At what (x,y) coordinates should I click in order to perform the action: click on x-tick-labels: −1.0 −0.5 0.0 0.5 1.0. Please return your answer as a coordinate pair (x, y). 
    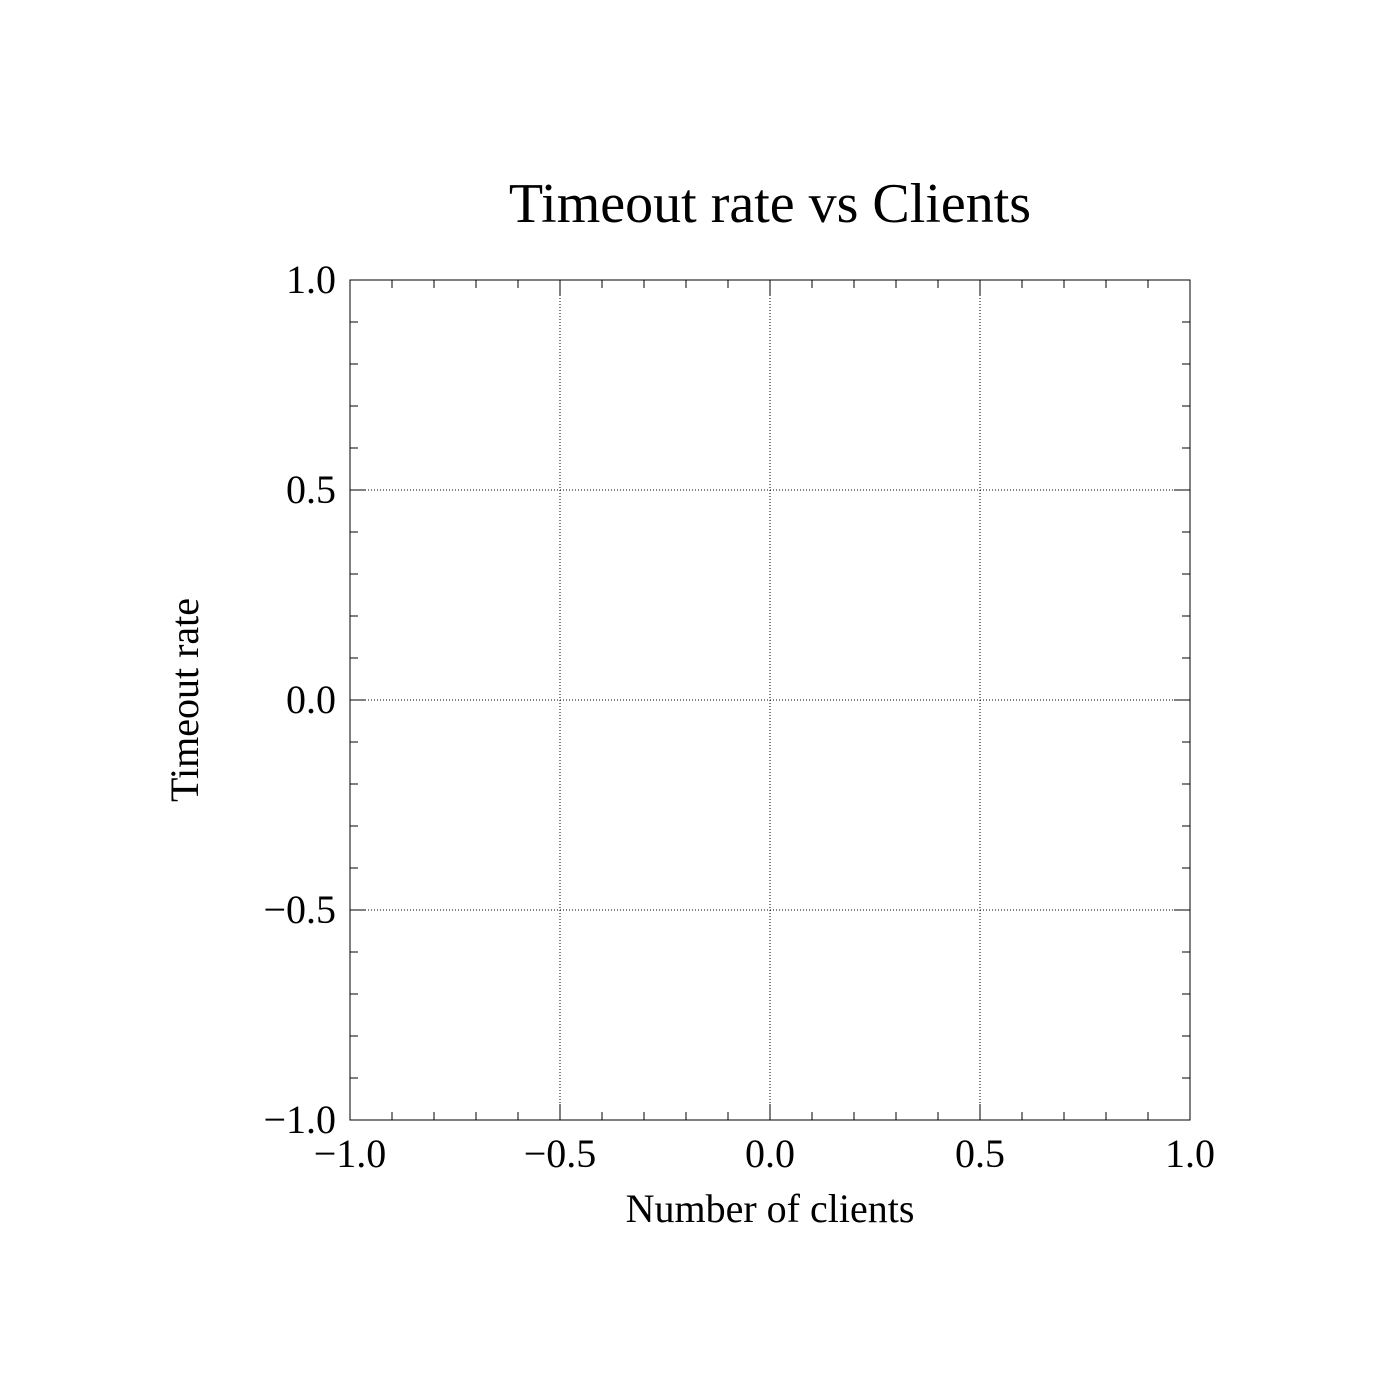
    Looking at the image, I should click on (764, 1153).